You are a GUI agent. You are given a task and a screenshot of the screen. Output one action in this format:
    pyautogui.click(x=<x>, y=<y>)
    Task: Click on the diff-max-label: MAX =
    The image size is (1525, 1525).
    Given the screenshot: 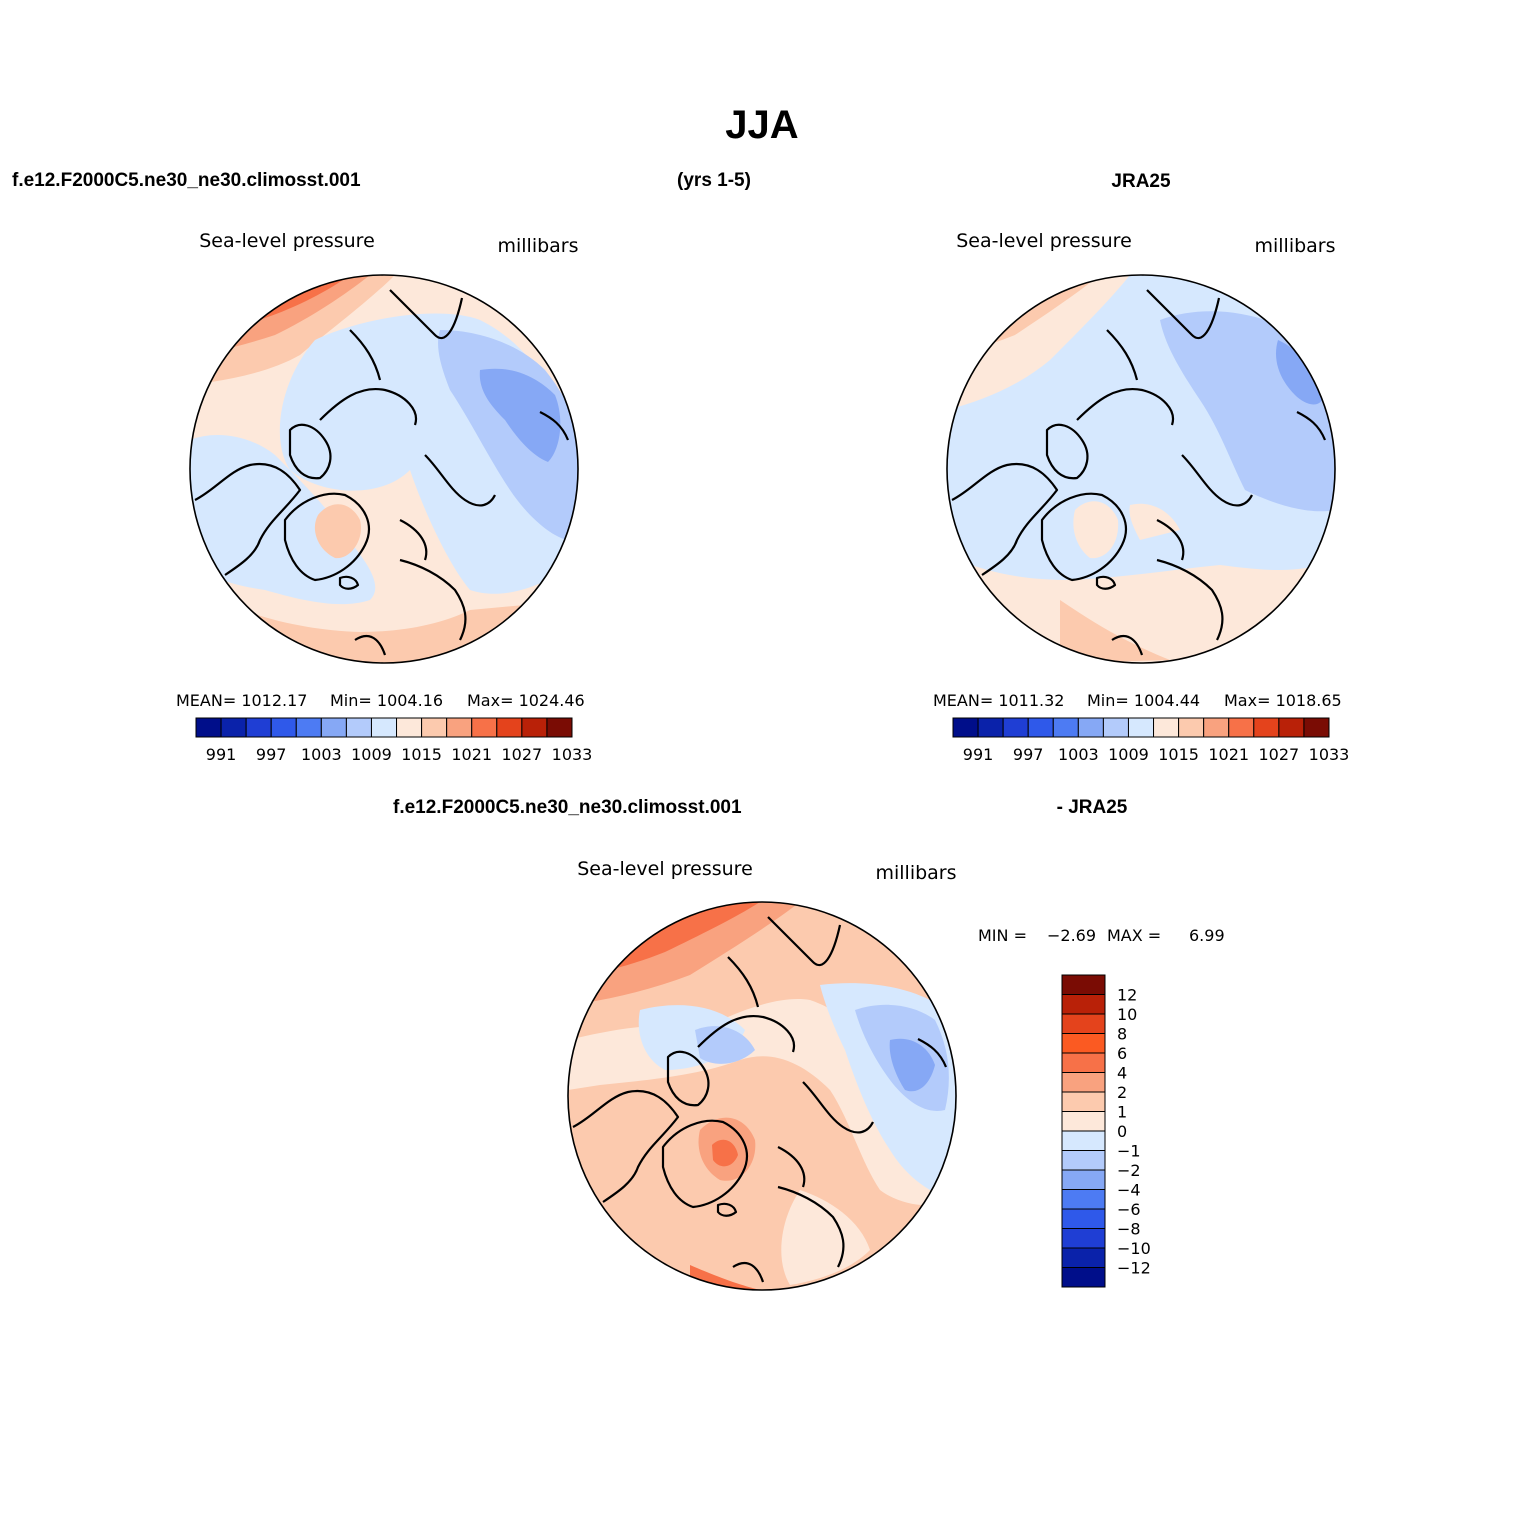 What is the action you would take?
    pyautogui.click(x=1134, y=935)
    